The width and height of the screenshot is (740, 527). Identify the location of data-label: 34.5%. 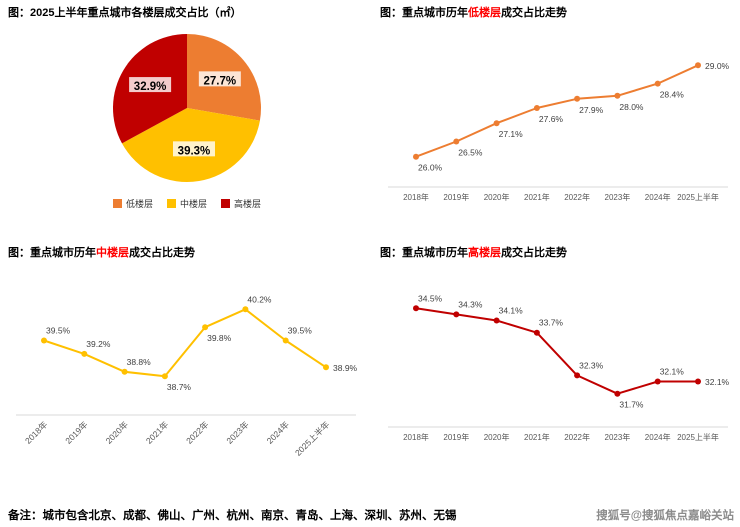
(430, 298).